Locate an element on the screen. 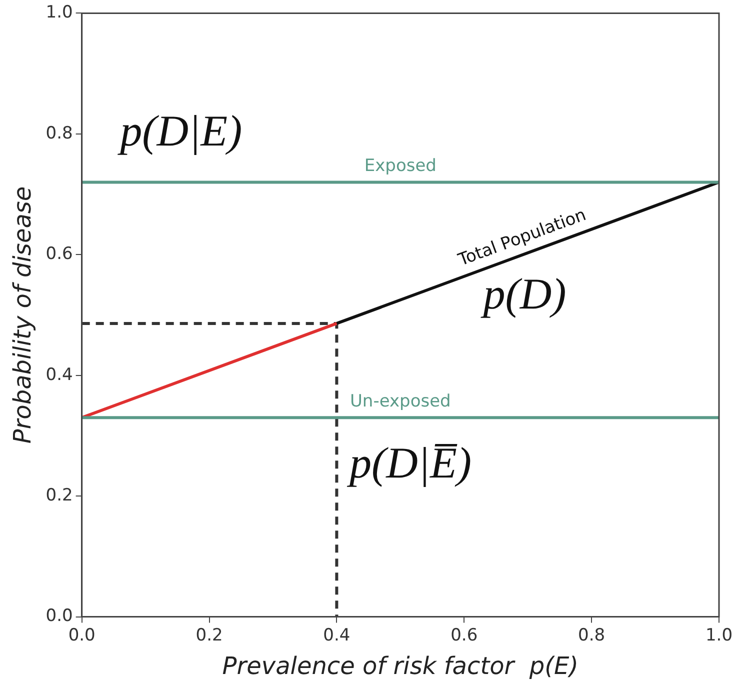 The image size is (747, 692). y-tick-label: 0.4 is located at coordinates (59, 374).